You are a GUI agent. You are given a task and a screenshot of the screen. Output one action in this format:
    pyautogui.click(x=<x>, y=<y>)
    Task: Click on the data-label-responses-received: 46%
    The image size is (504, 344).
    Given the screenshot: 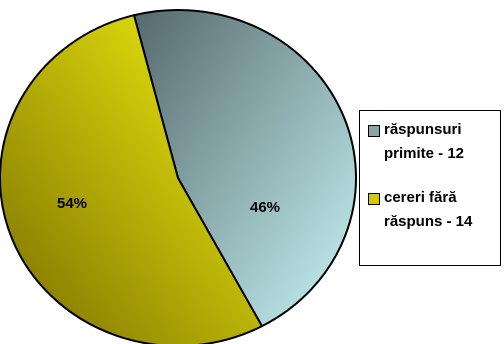 What is the action you would take?
    pyautogui.click(x=265, y=207)
    